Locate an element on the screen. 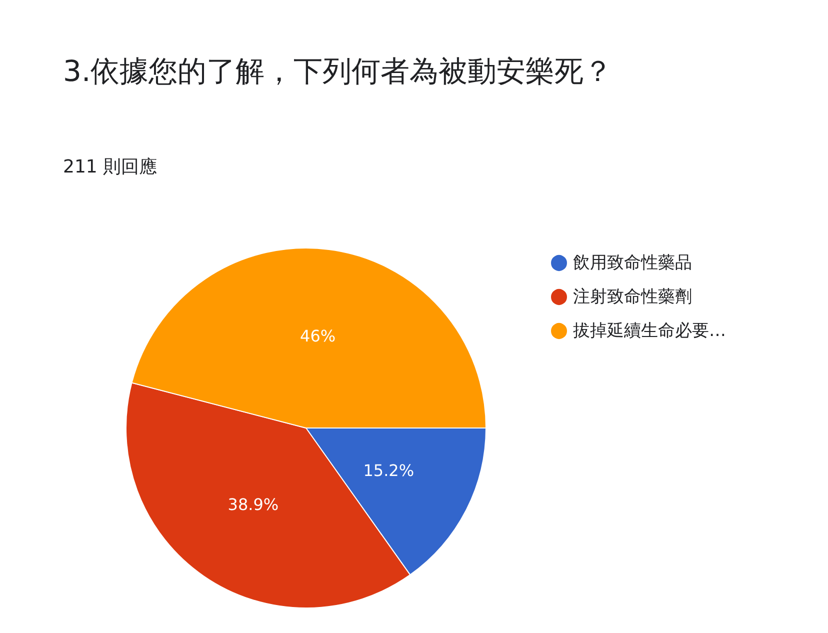  chart-subtitle: 211 則回應 is located at coordinates (110, 167).